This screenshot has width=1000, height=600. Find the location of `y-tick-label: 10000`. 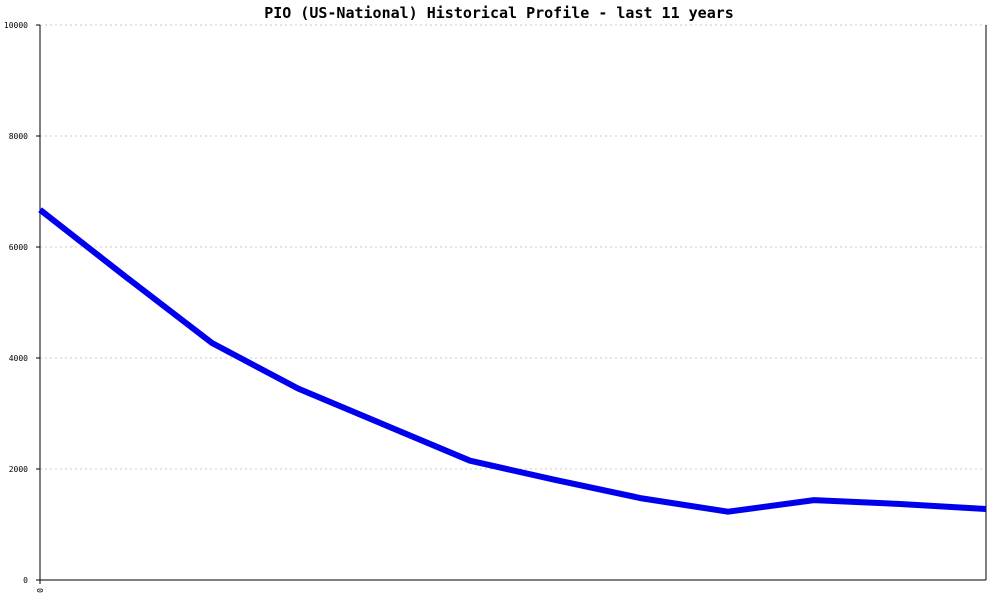

y-tick-label: 10000 is located at coordinates (16, 25).